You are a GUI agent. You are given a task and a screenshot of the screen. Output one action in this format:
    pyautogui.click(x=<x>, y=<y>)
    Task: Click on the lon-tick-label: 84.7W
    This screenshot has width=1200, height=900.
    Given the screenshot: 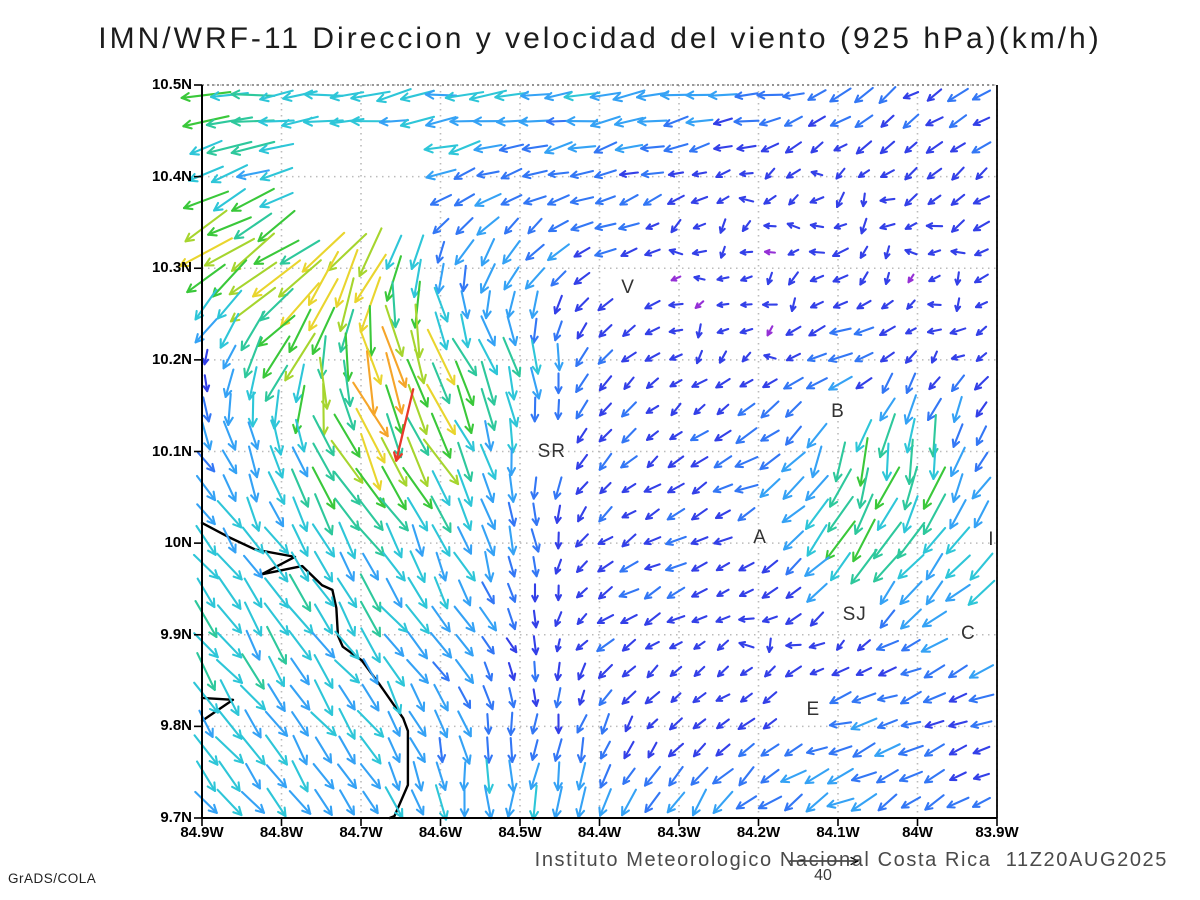 What is the action you would take?
    pyautogui.click(x=361, y=832)
    